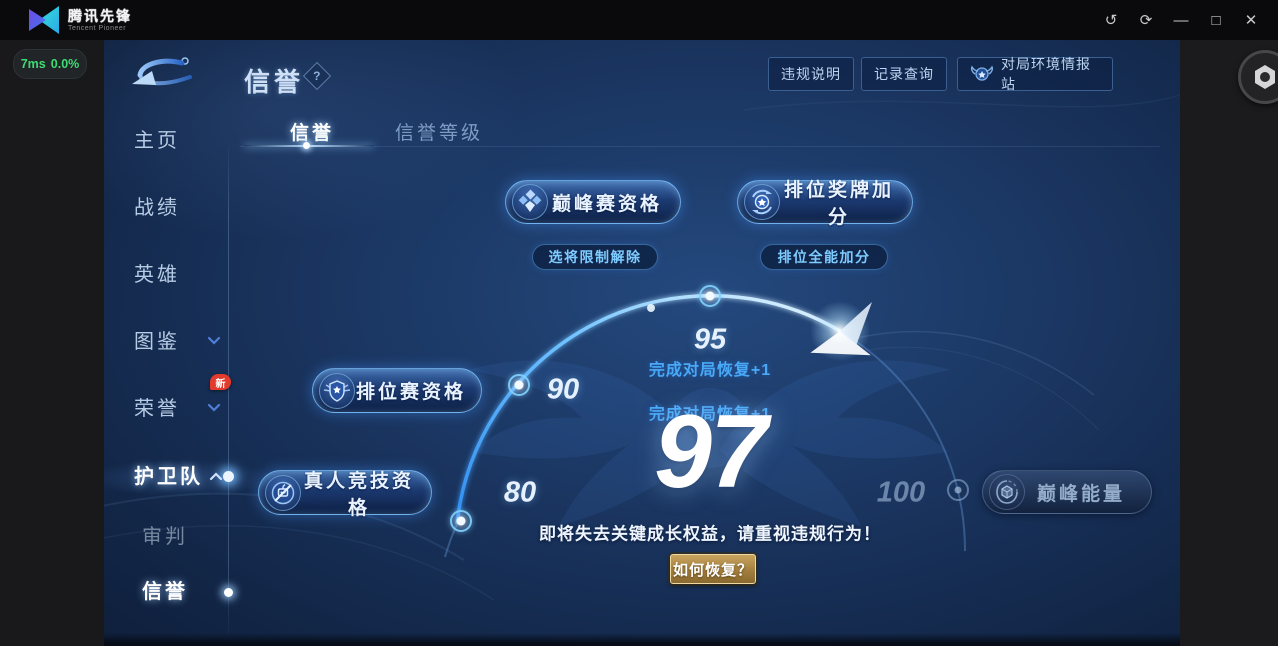  I want to click on minimize-icon: —, so click(1181, 20).